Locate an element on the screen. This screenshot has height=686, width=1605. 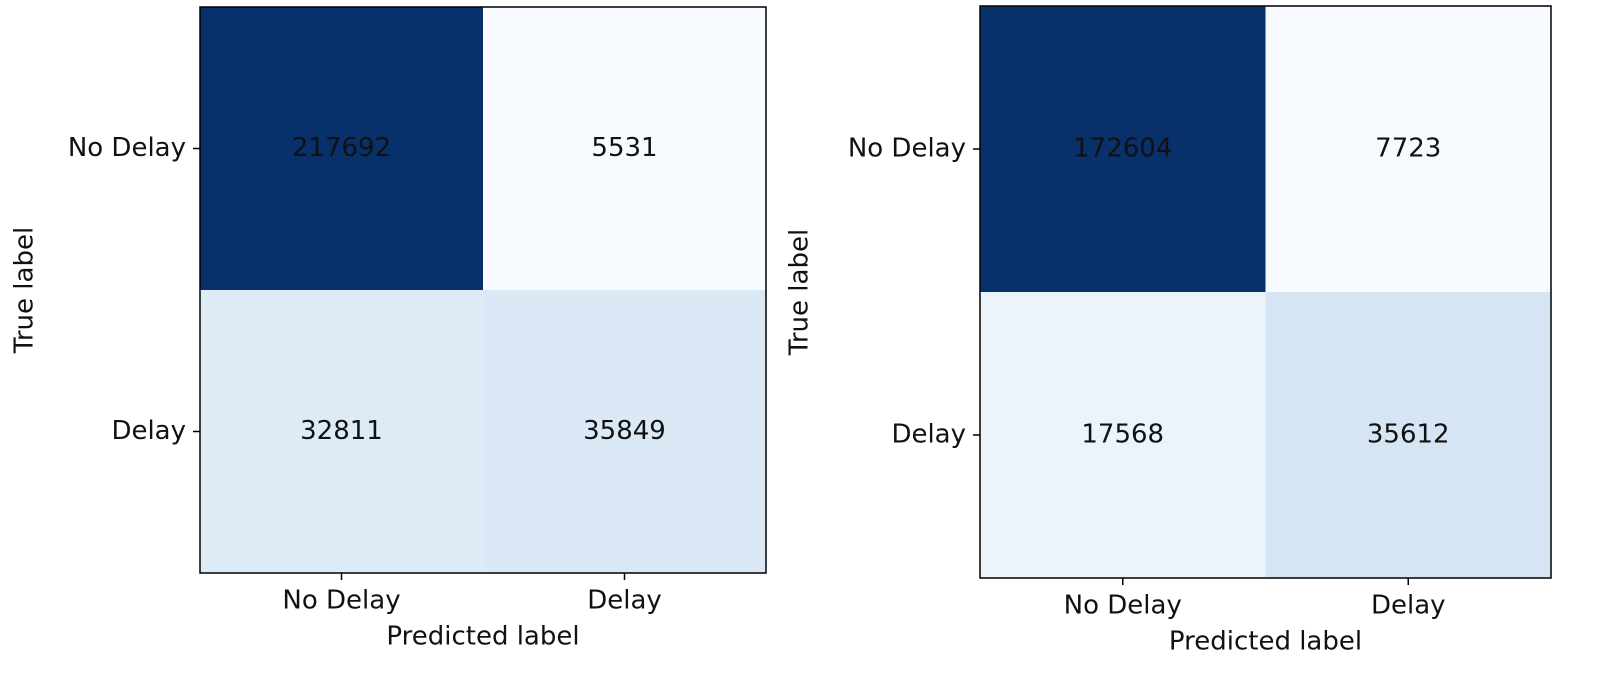
cell-label: 5531 is located at coordinates (624, 148).